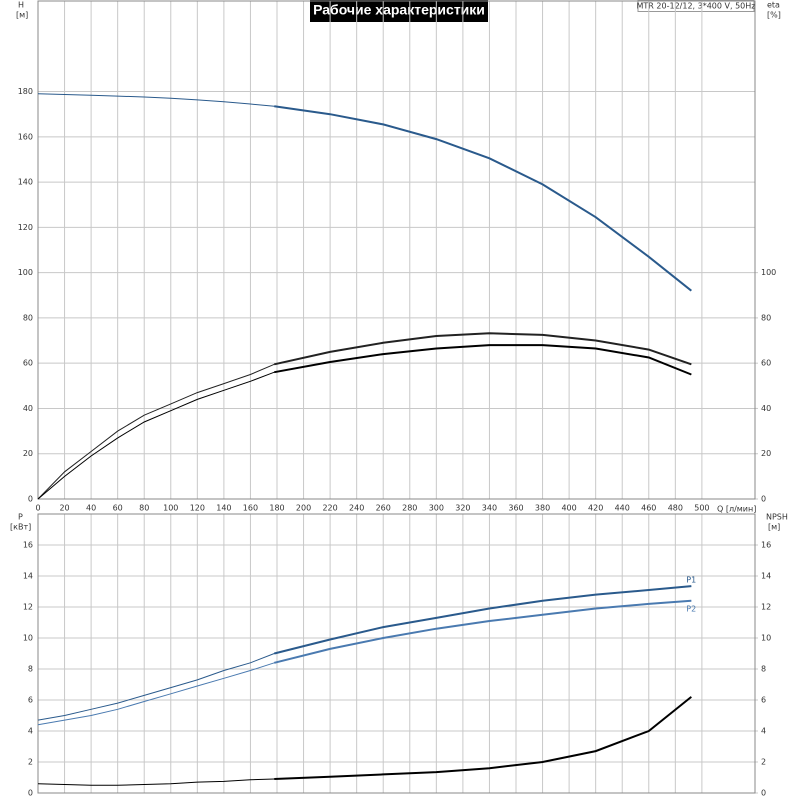 This screenshot has width=800, height=800. I want to click on x-tick-label: 320, so click(462, 508).